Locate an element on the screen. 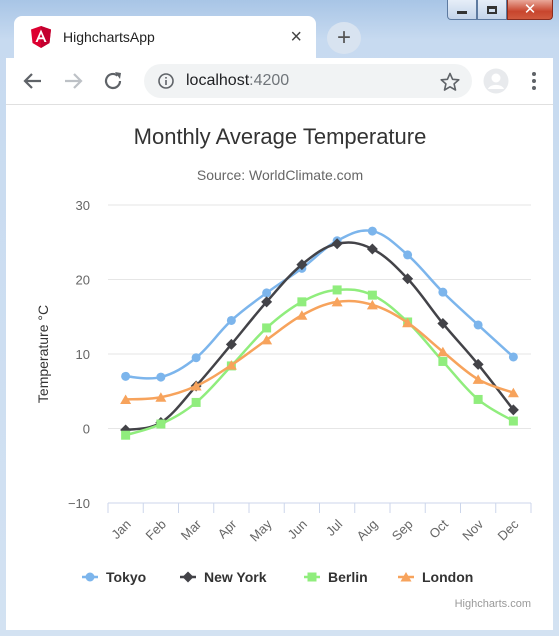 The image size is (559, 636). address-bar: localhost:4200 is located at coordinates (308, 81).